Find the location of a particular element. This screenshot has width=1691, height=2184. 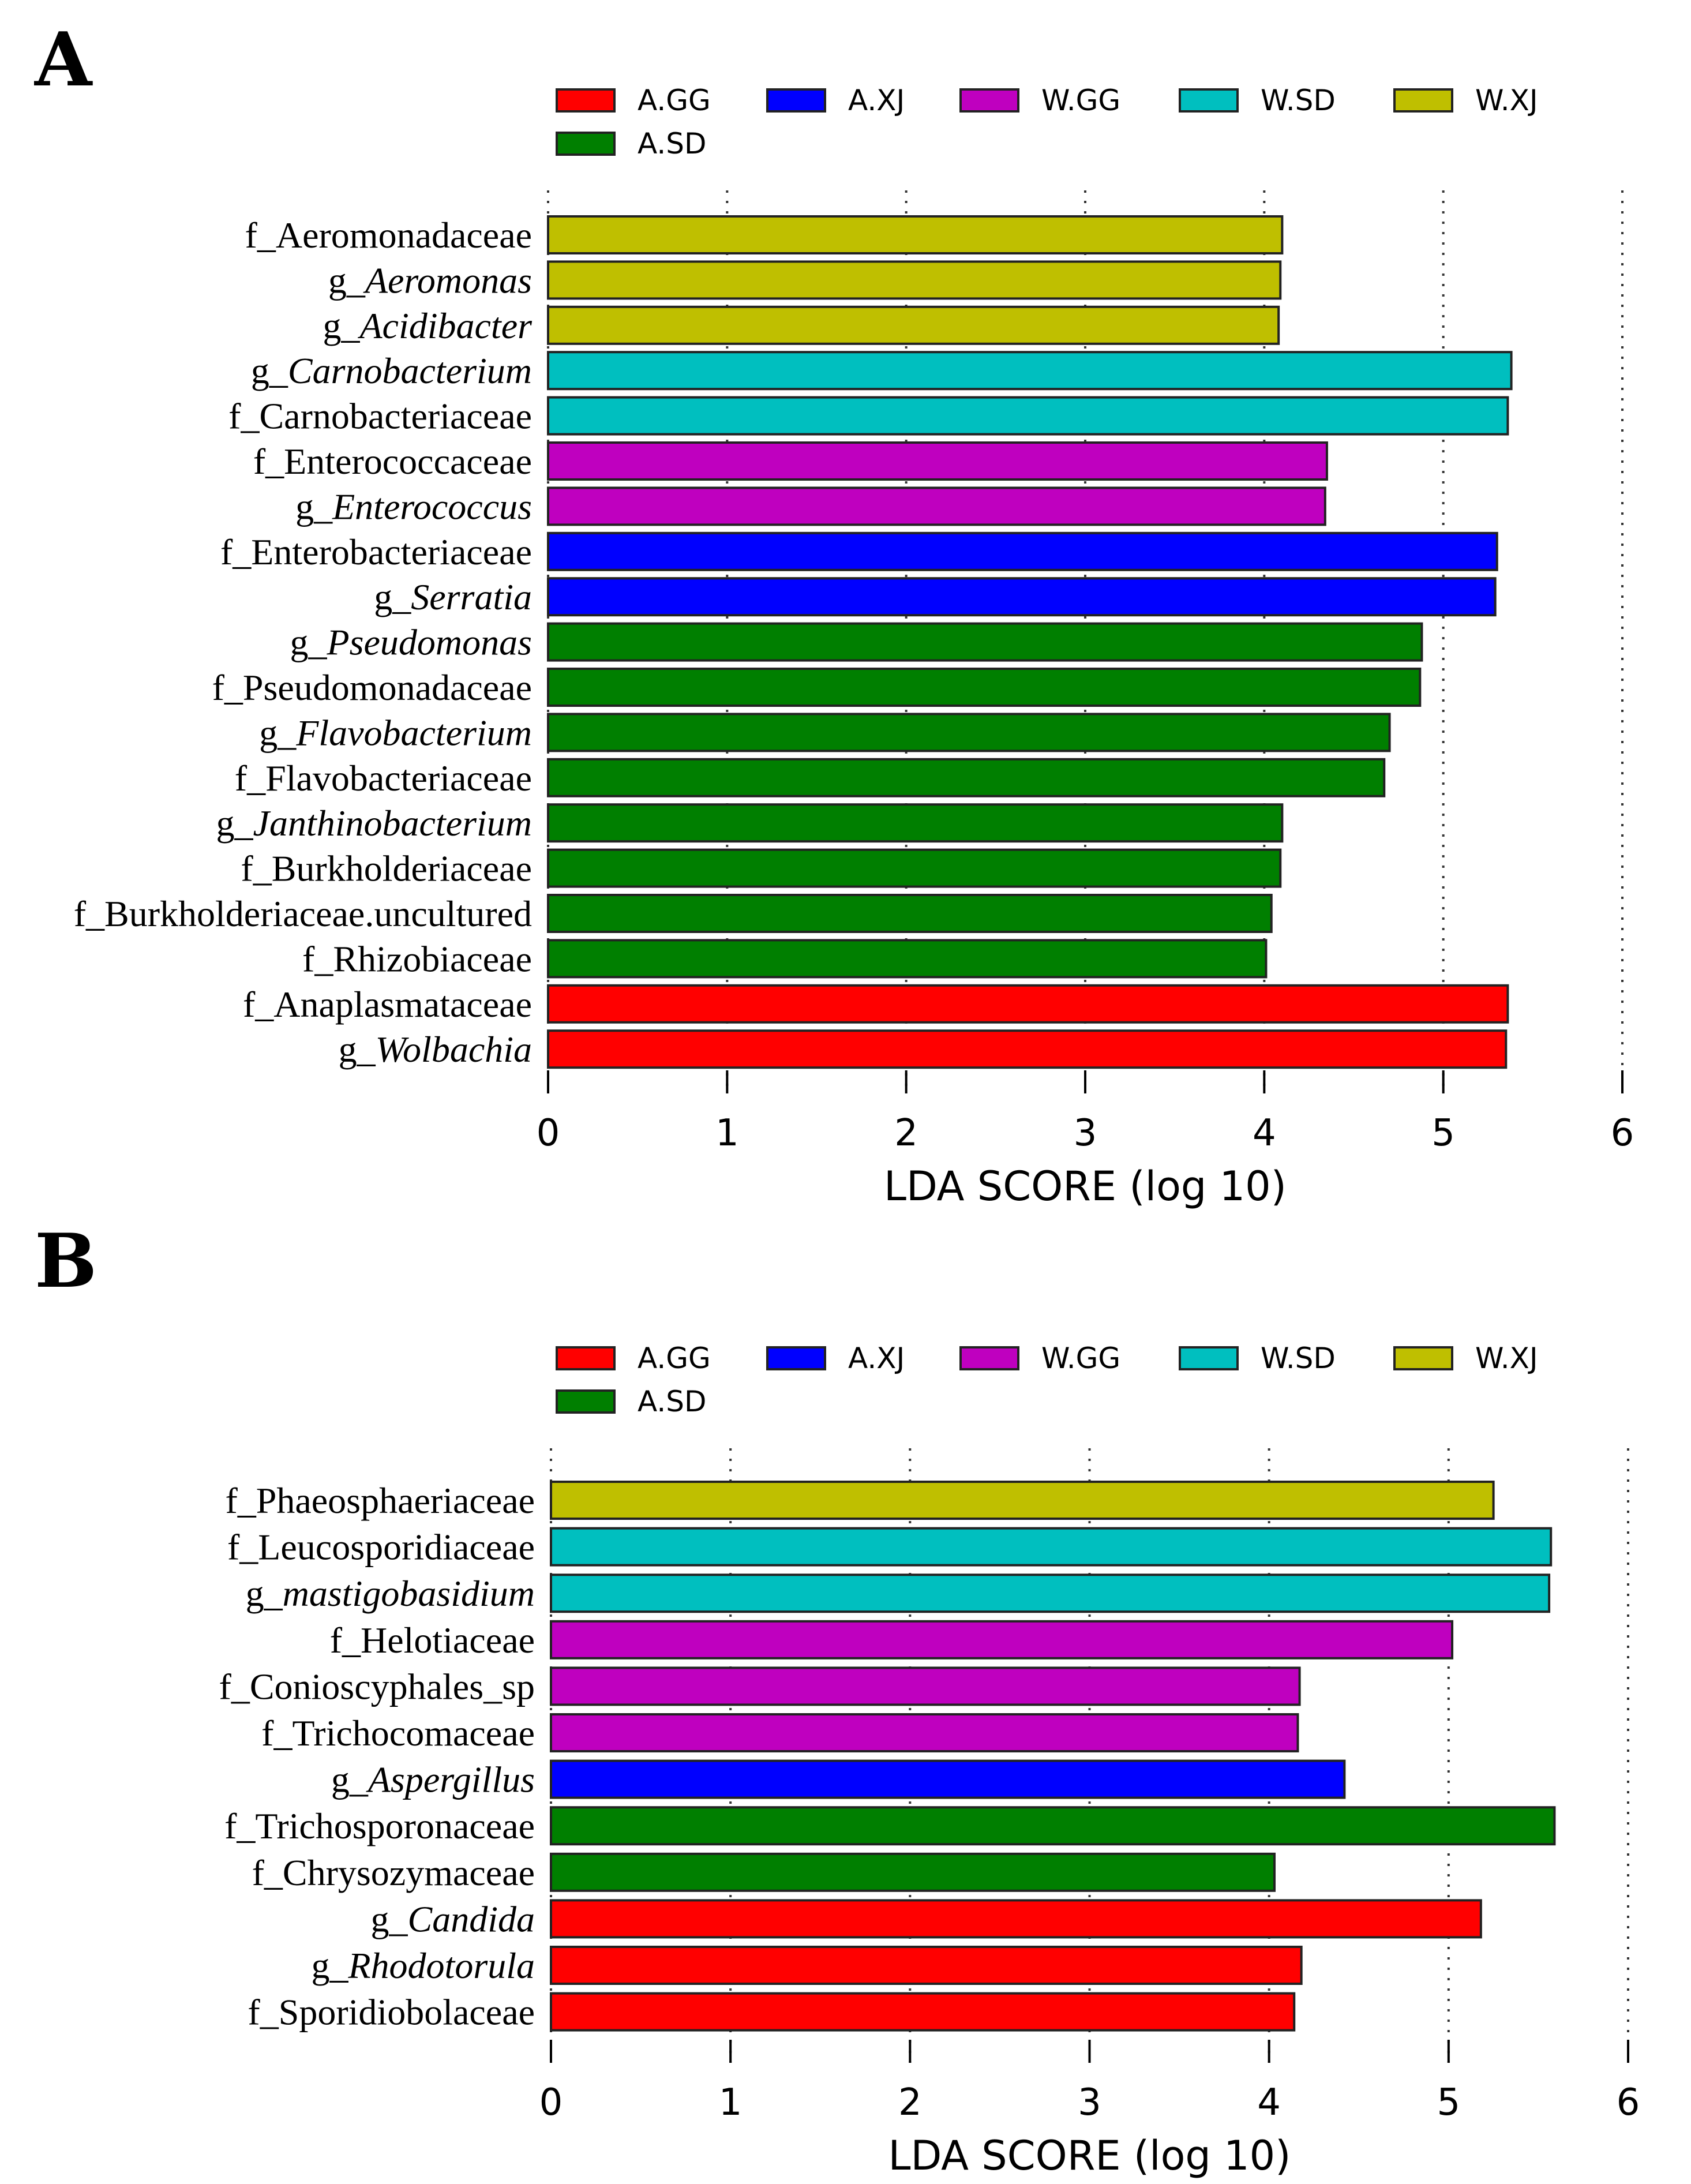

legend-label: W.GG is located at coordinates (1081, 100).